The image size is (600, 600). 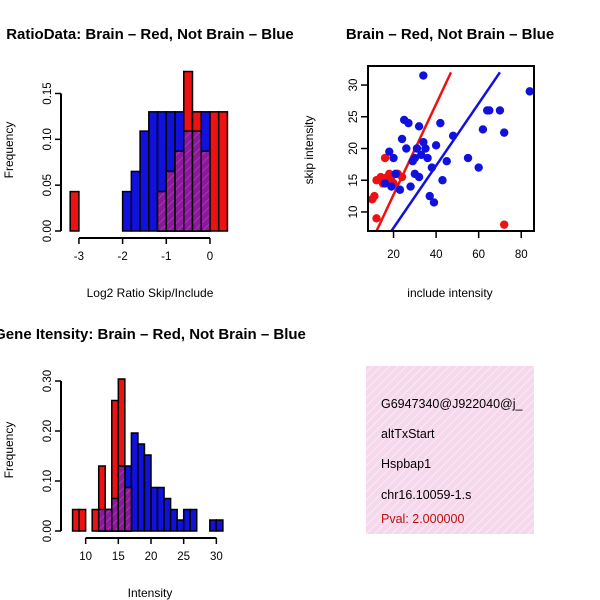 What do you see at coordinates (151, 557) in the screenshot?
I see `x-tick-label: 20` at bounding box center [151, 557].